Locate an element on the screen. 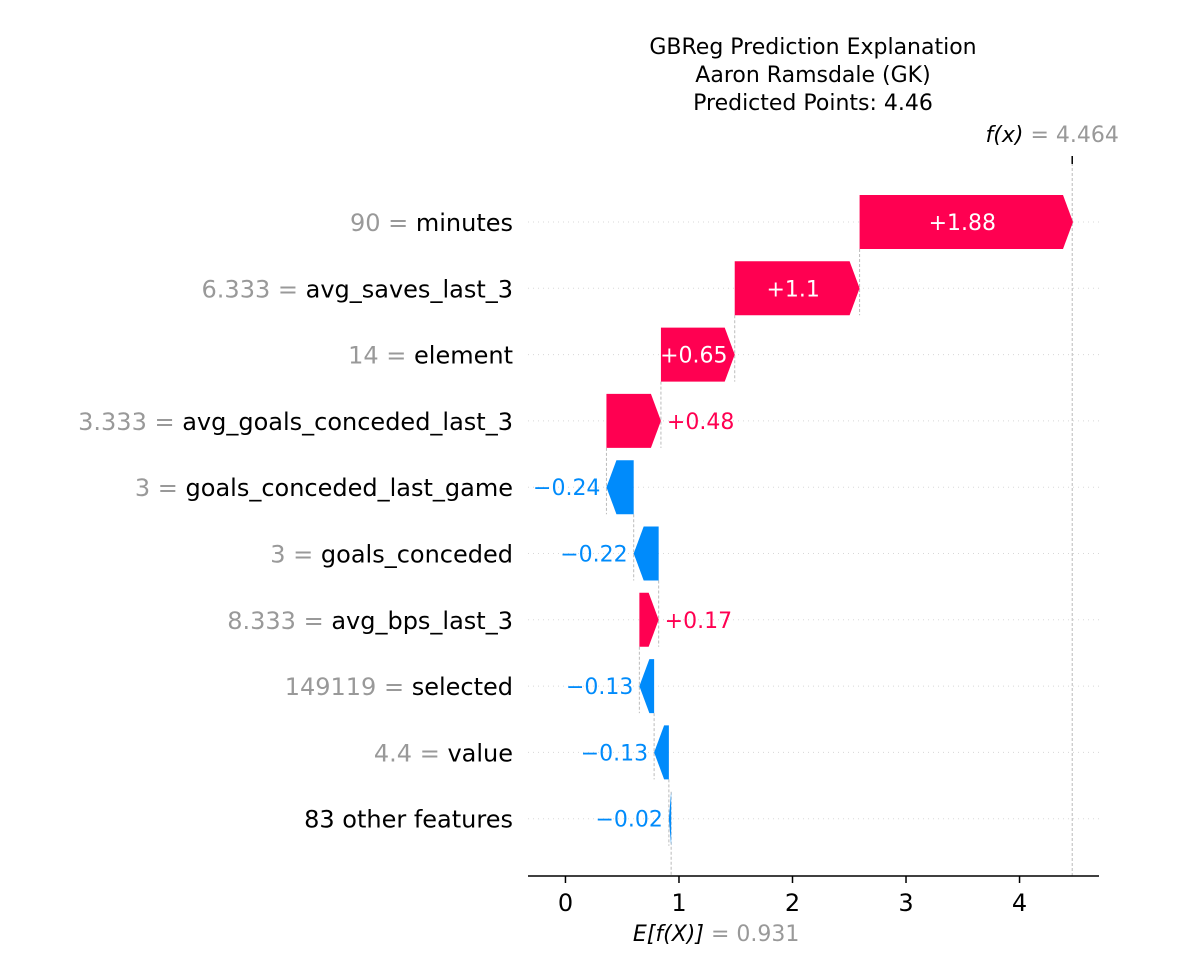  feature-value: 4.4 = is located at coordinates (411, 753).